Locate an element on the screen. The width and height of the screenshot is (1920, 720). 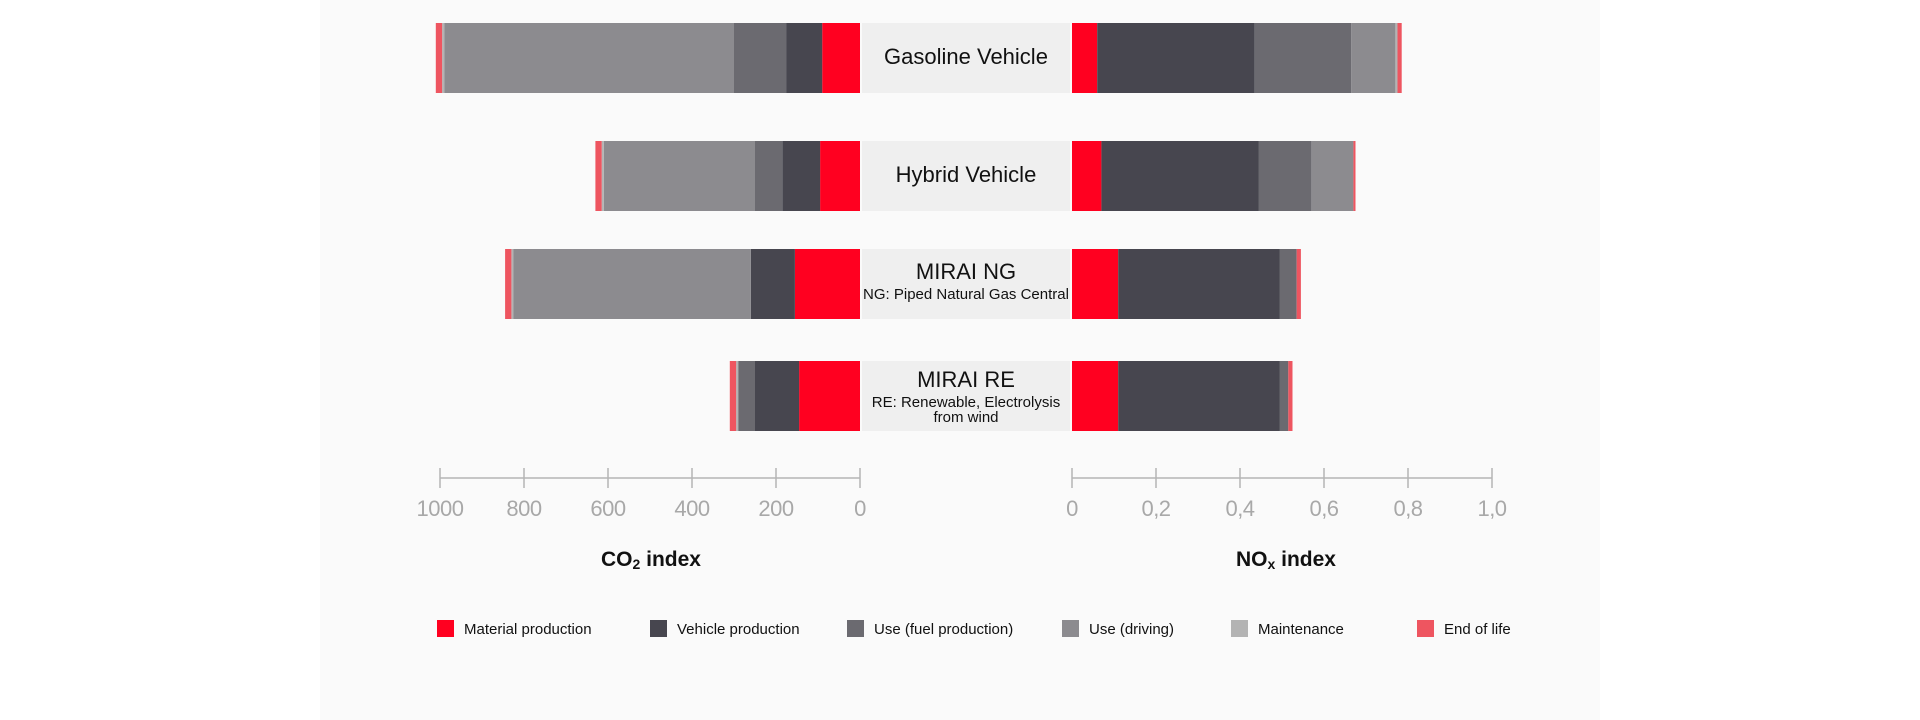
category-subtitle: RE: Renewable, Electrolysis is located at coordinates (966, 402).